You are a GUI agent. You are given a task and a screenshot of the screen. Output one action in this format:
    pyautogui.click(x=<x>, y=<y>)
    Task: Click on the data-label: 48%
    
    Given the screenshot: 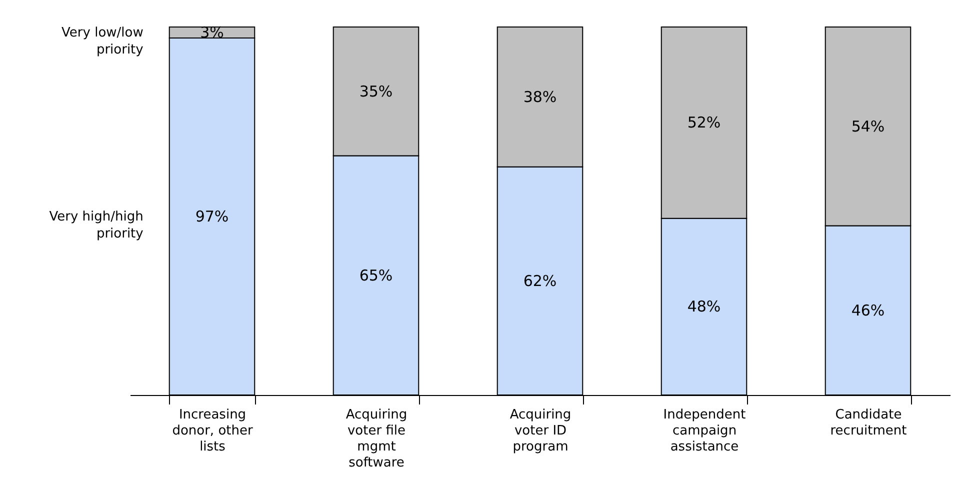 What is the action you would take?
    pyautogui.click(x=704, y=307)
    